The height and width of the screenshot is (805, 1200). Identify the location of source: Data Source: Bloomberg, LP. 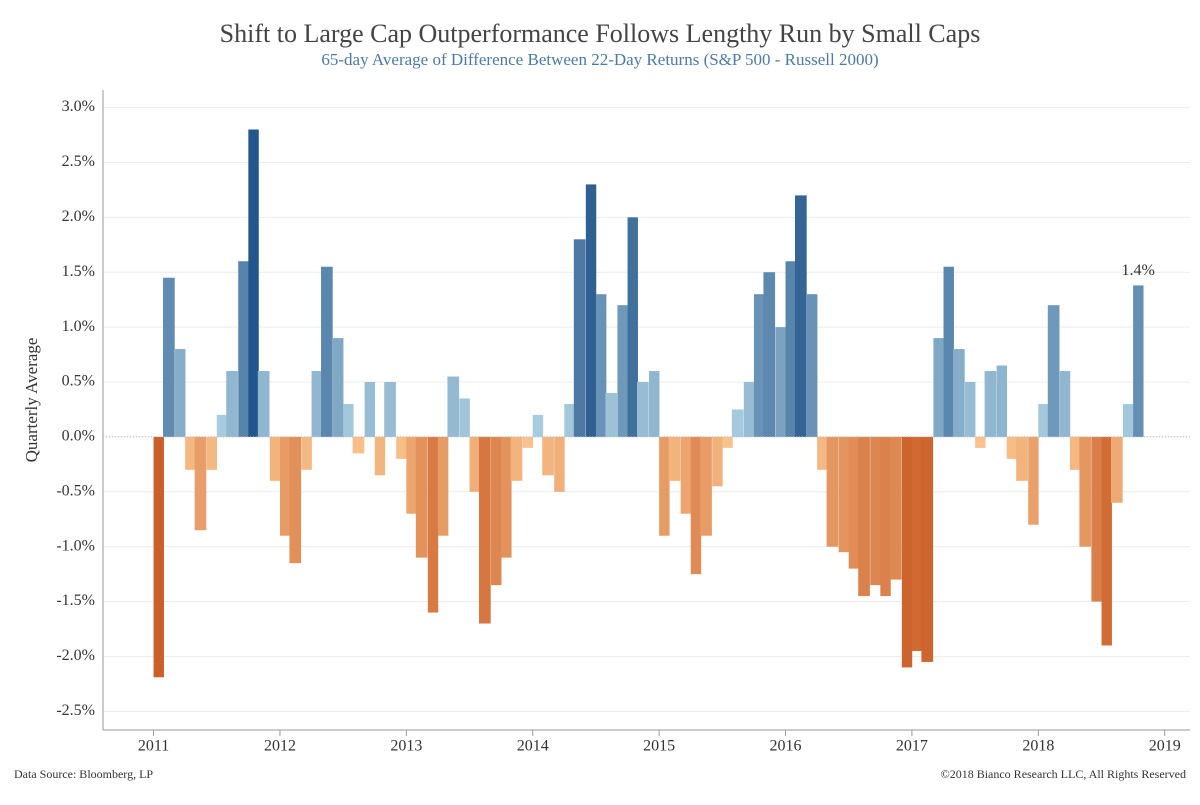
(83, 774).